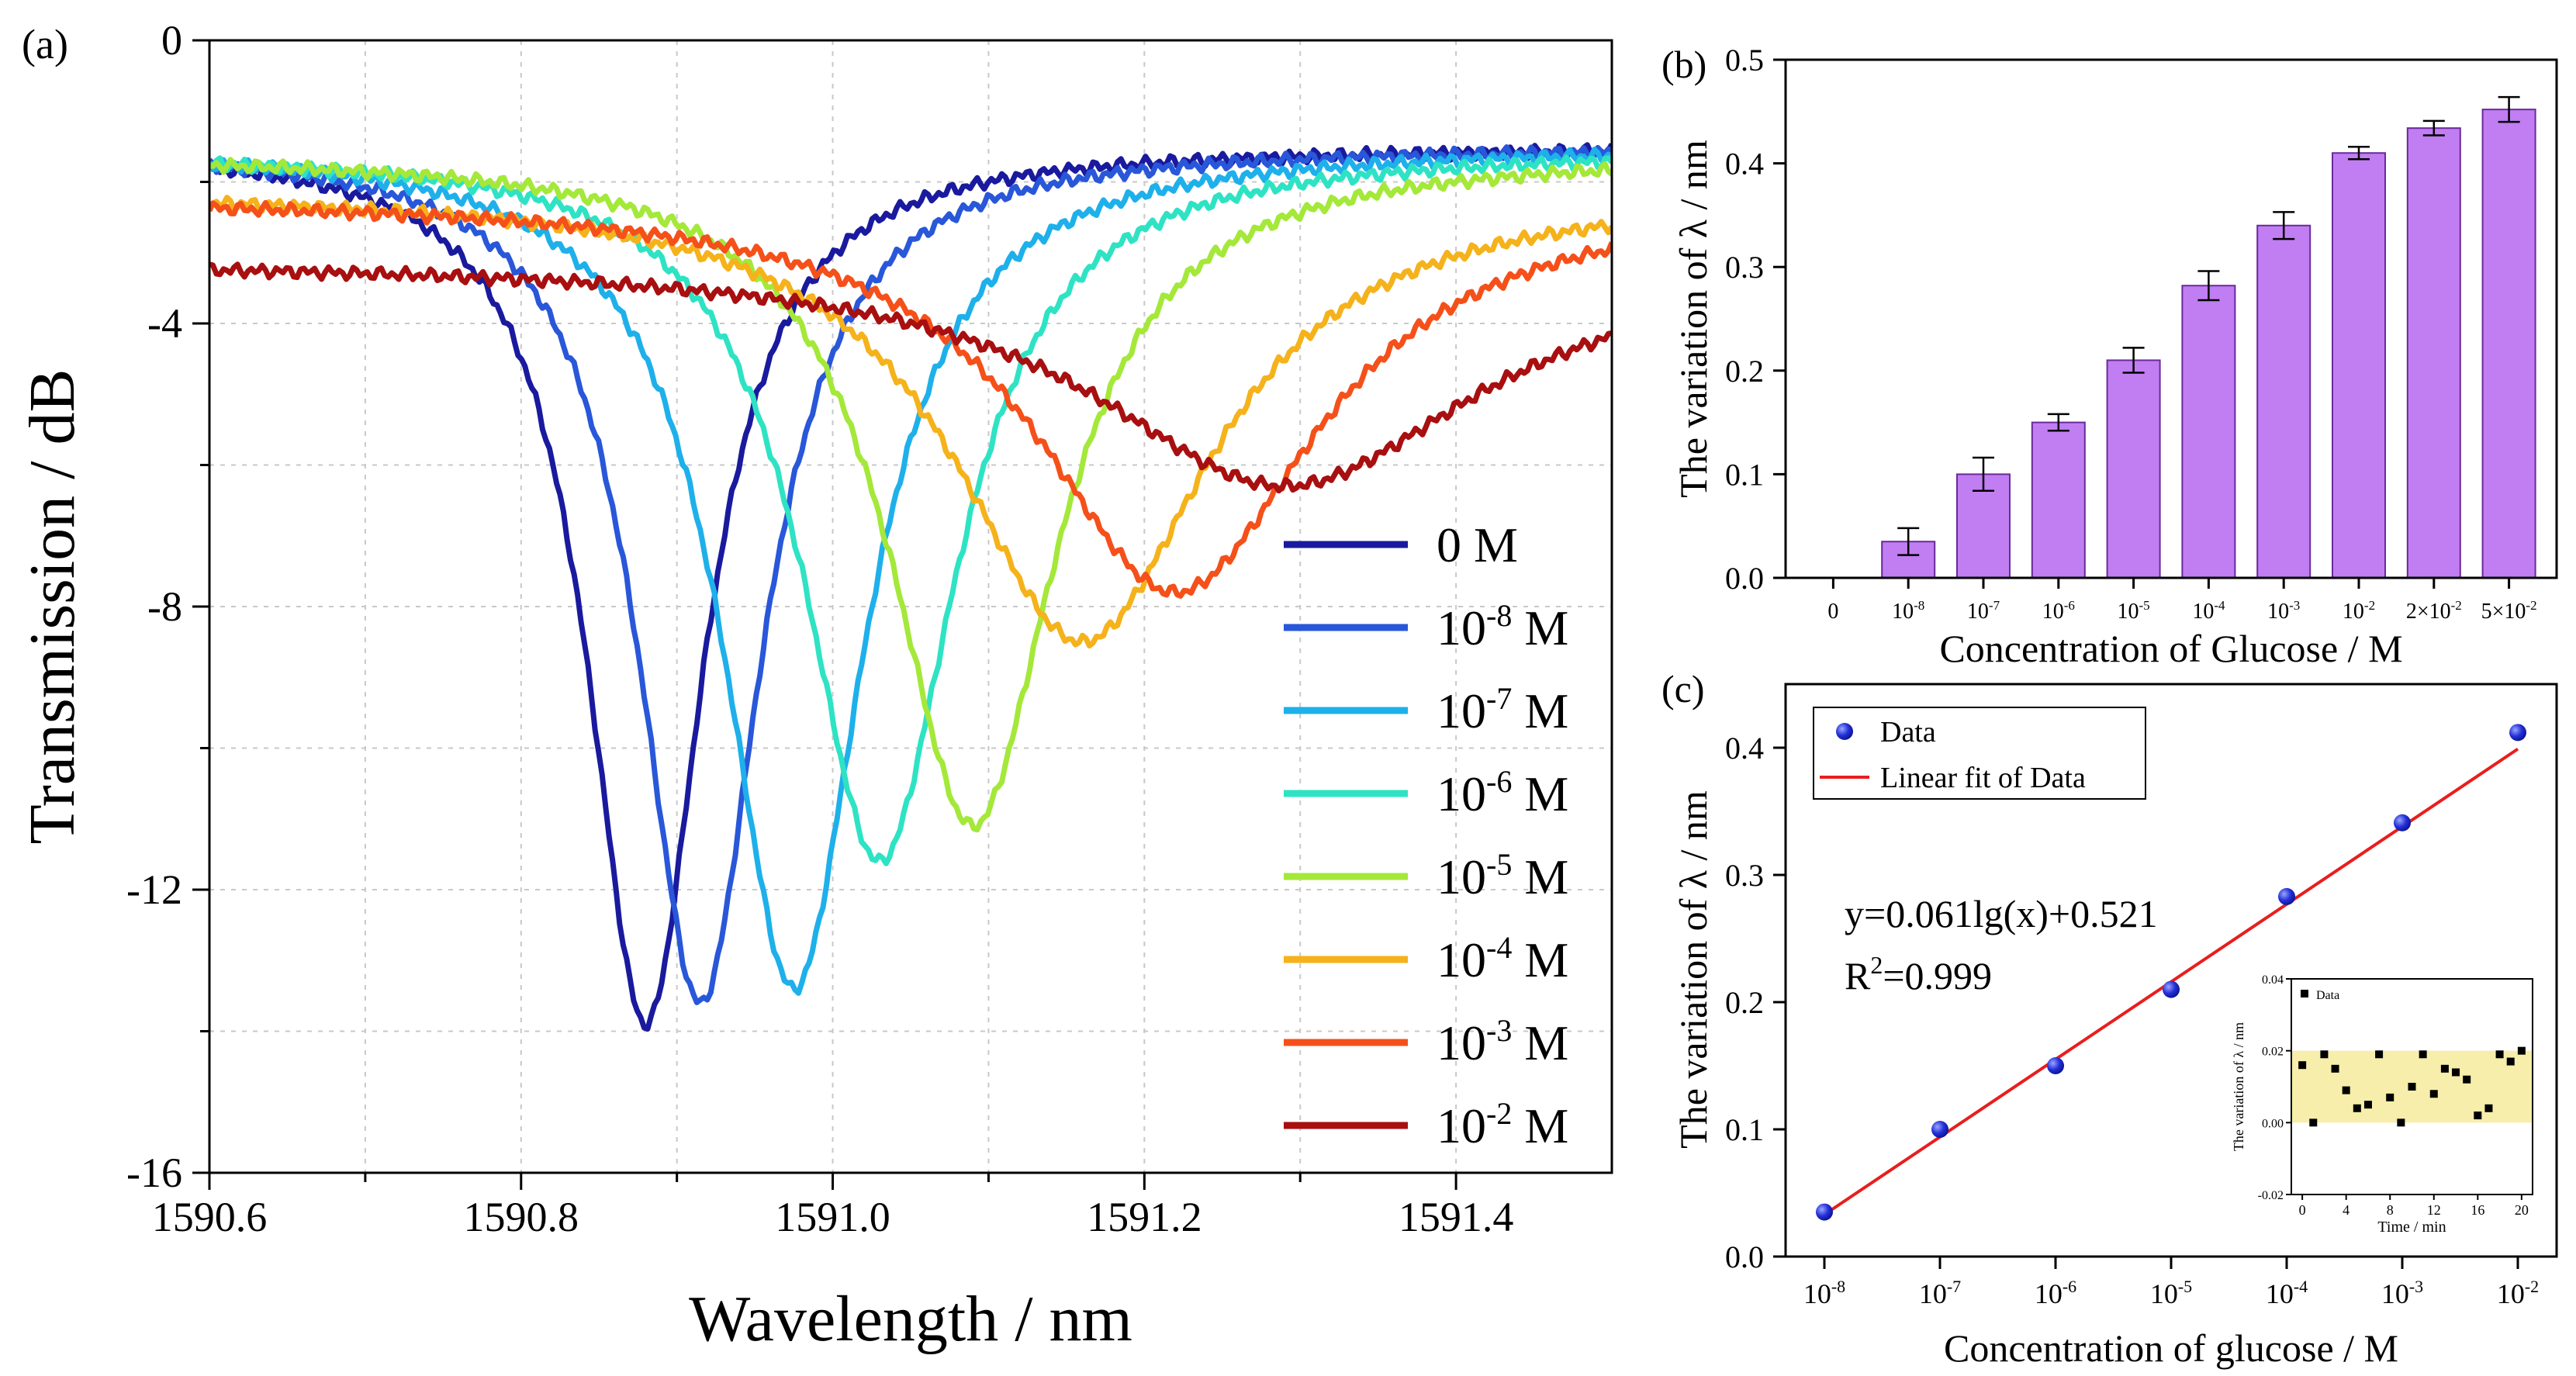  I want to click on panel-b-x-tick-label: 2×10⁻², so click(2434, 611).